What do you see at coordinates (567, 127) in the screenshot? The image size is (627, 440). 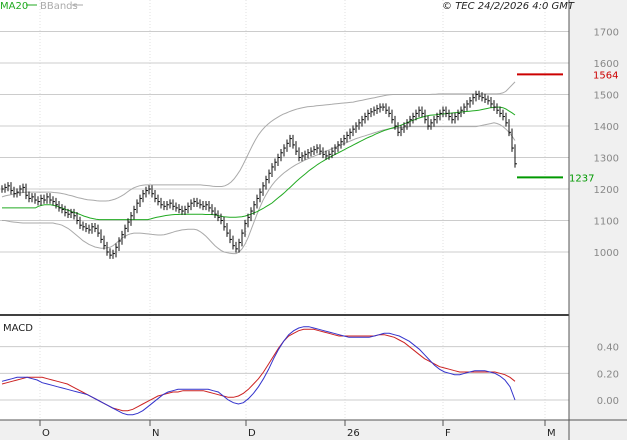 I see `price-levels: 1564 1237` at bounding box center [567, 127].